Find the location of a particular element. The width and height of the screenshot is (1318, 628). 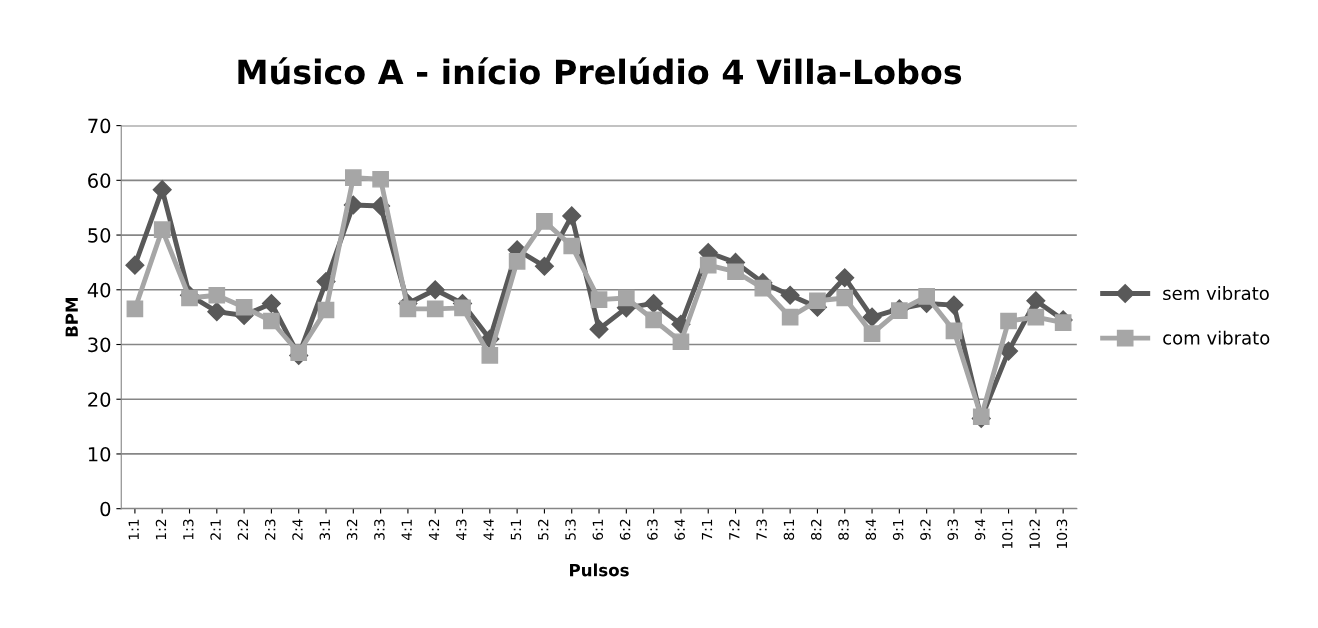

x-tick-label: 8:1 is located at coordinates (789, 529).